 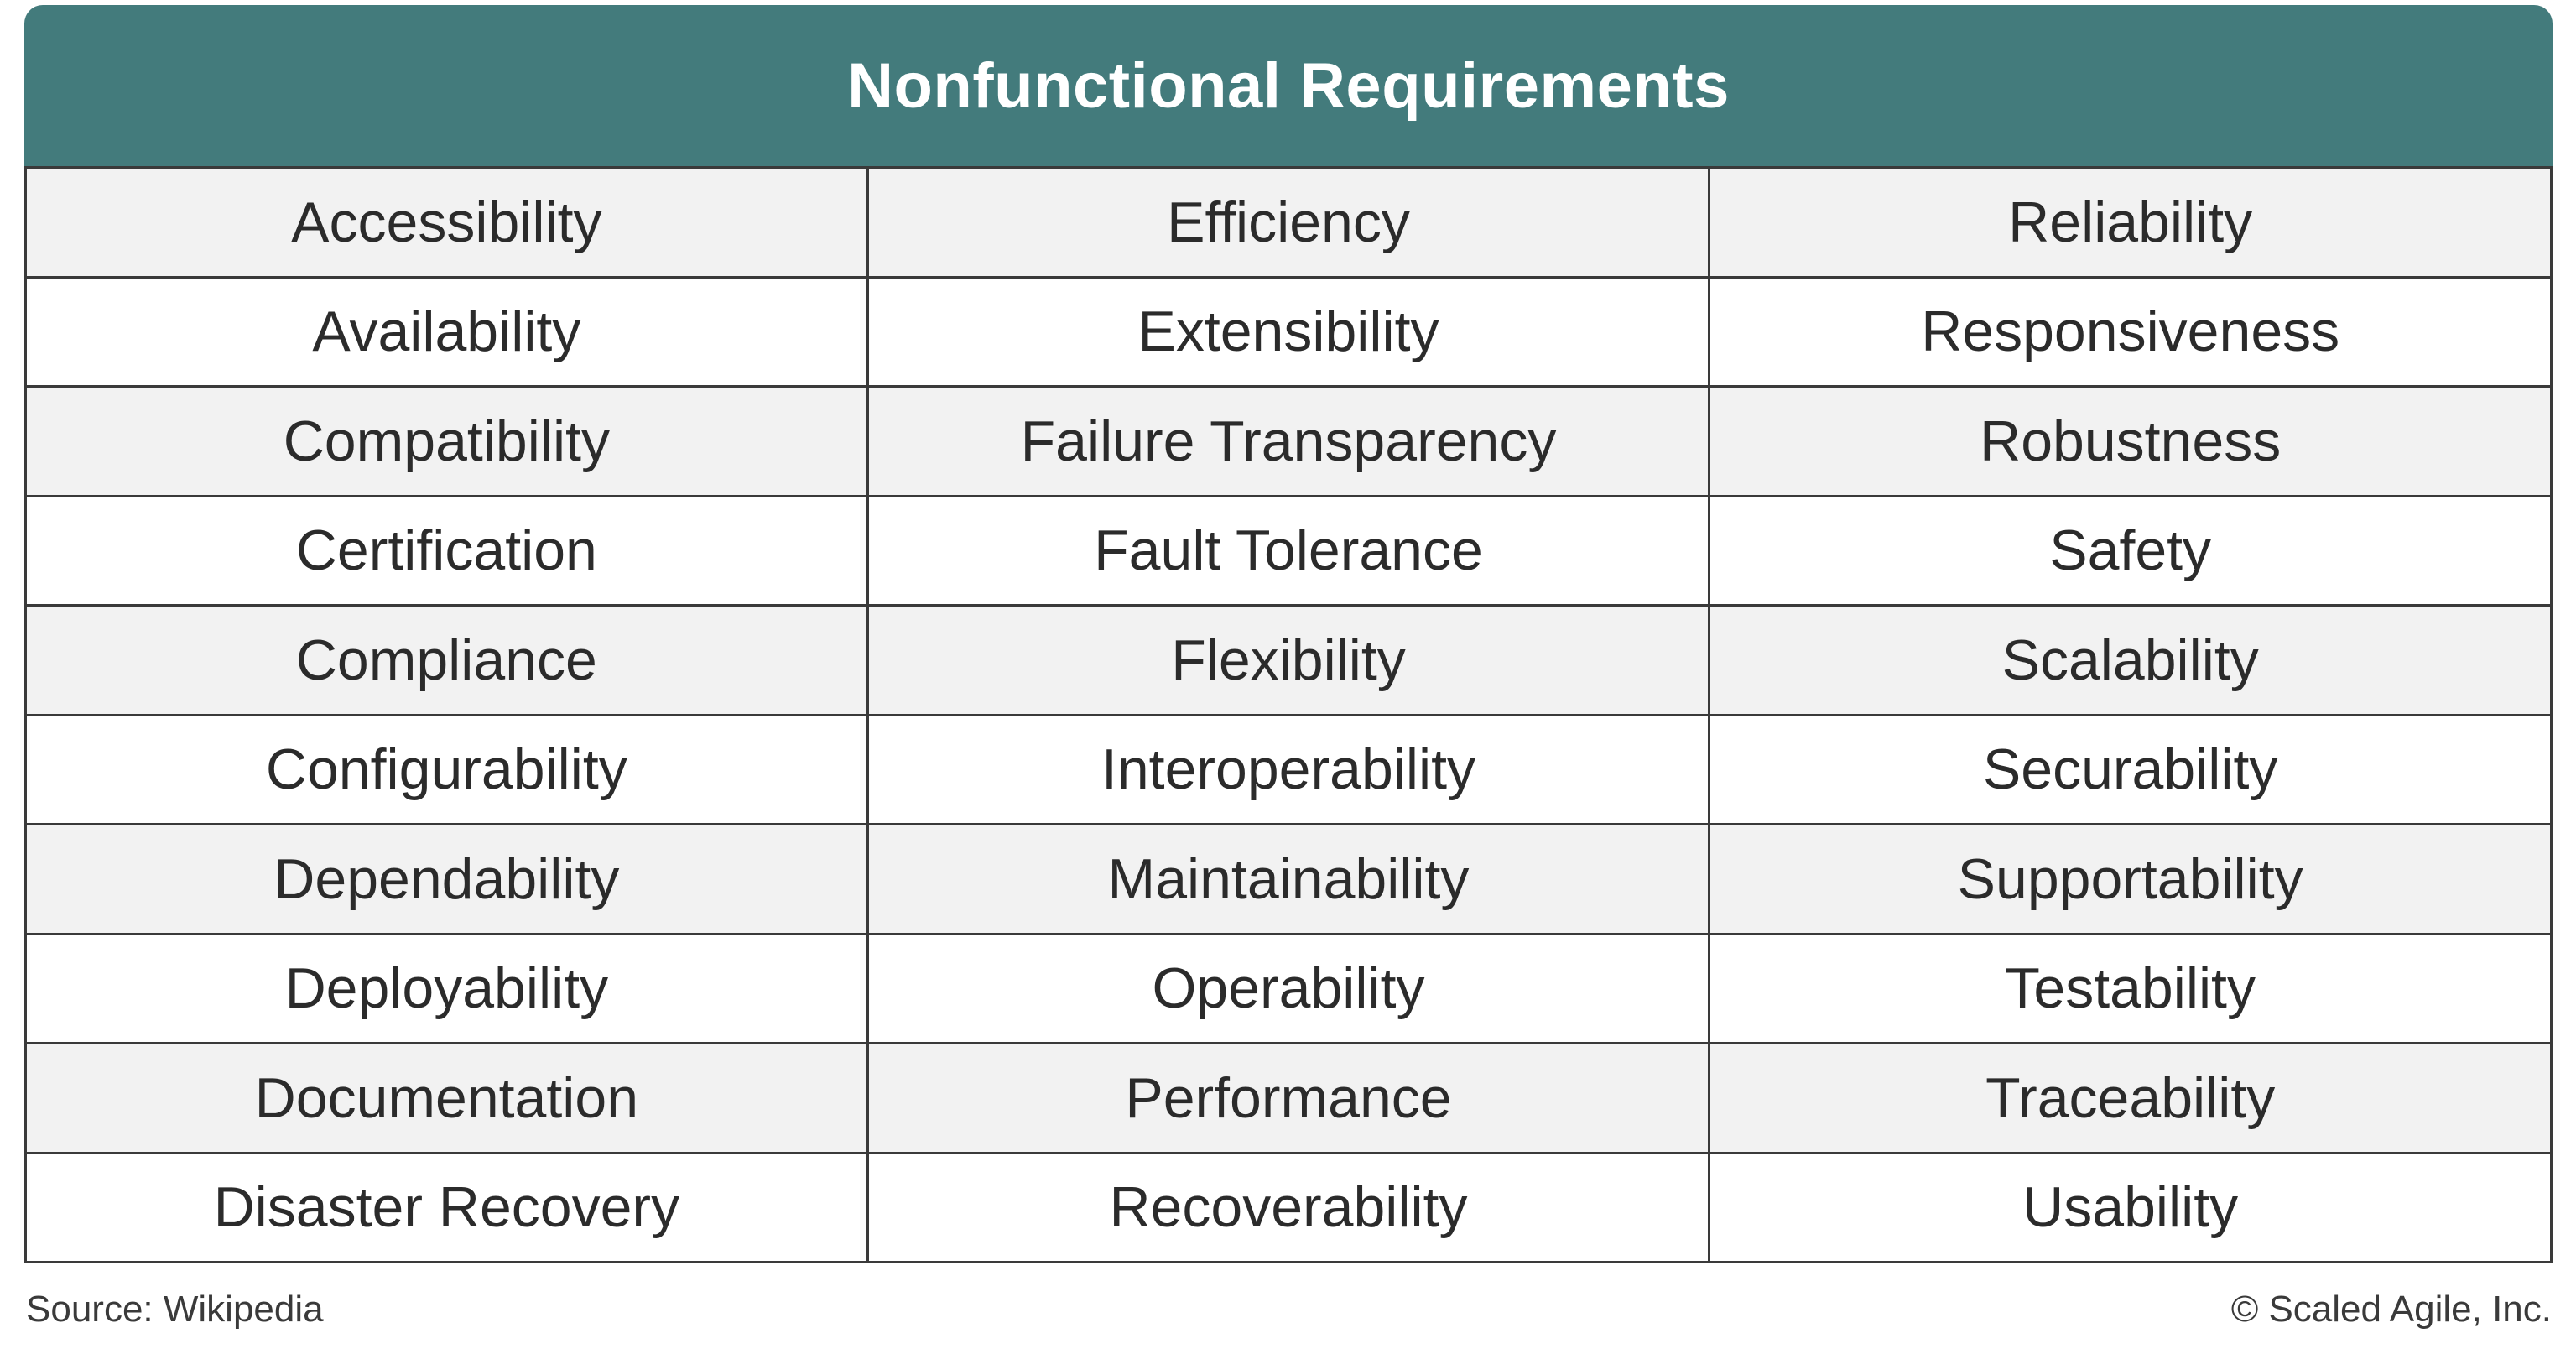 What do you see at coordinates (2131, 662) in the screenshot?
I see `table-cell: Scalability` at bounding box center [2131, 662].